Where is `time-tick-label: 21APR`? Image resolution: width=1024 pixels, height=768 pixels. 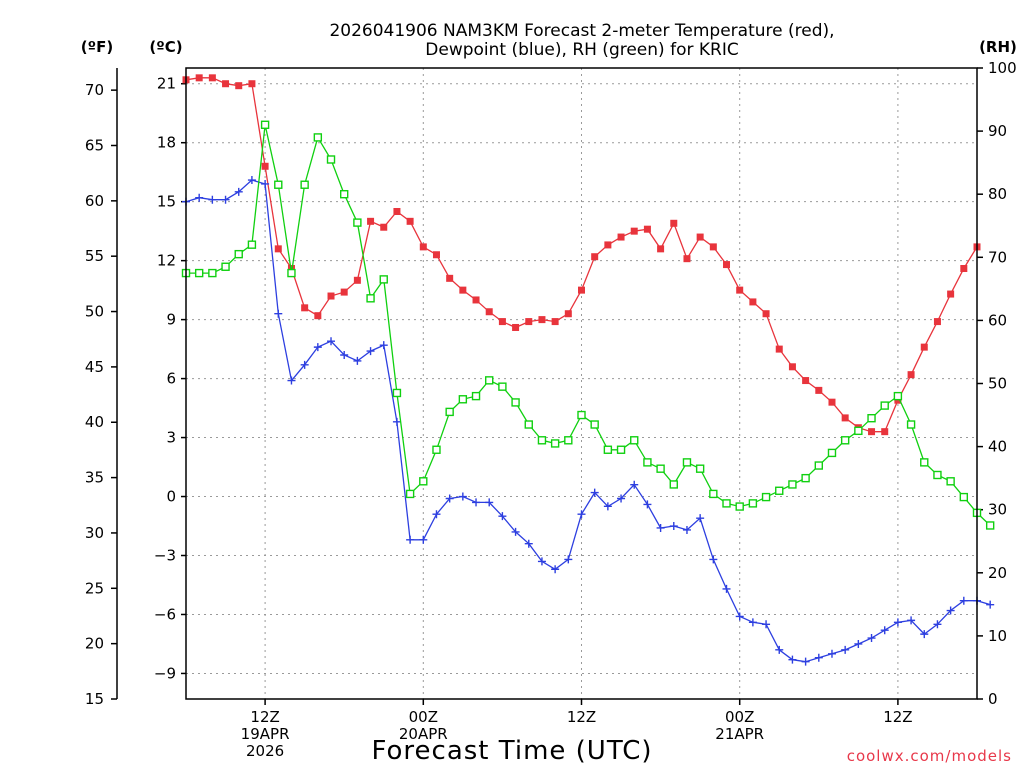
time-tick-label: 21APR is located at coordinates (739, 734).